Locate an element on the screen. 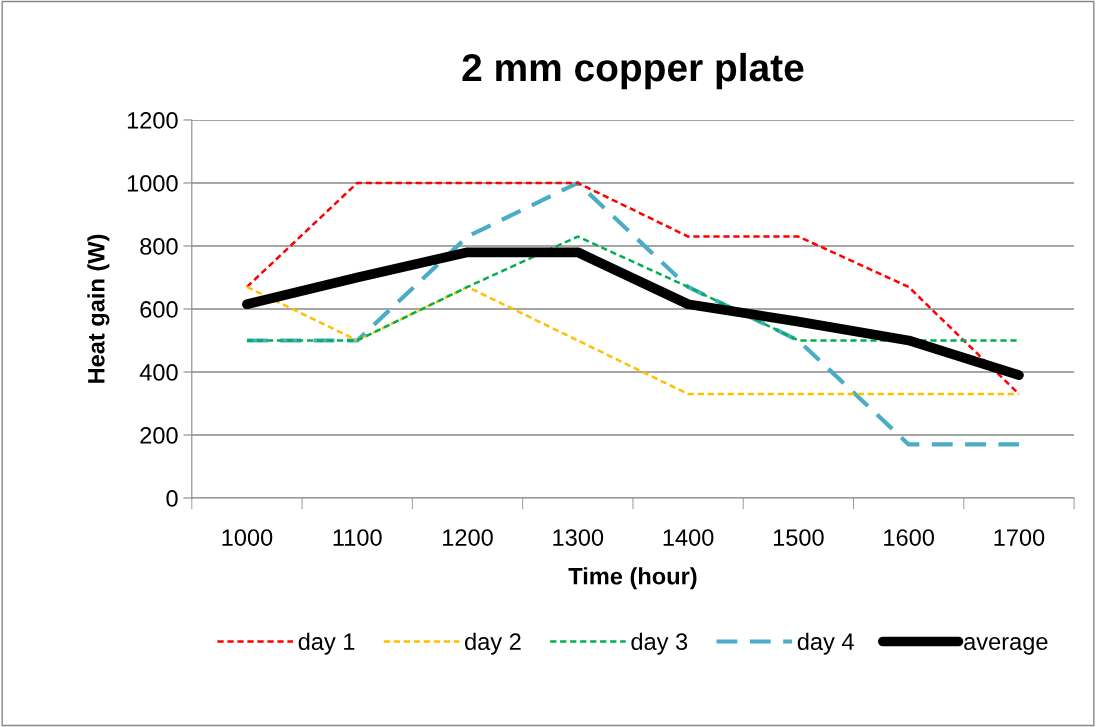 The width and height of the screenshot is (1096, 727). y-tick-label: 800 is located at coordinates (159, 246).